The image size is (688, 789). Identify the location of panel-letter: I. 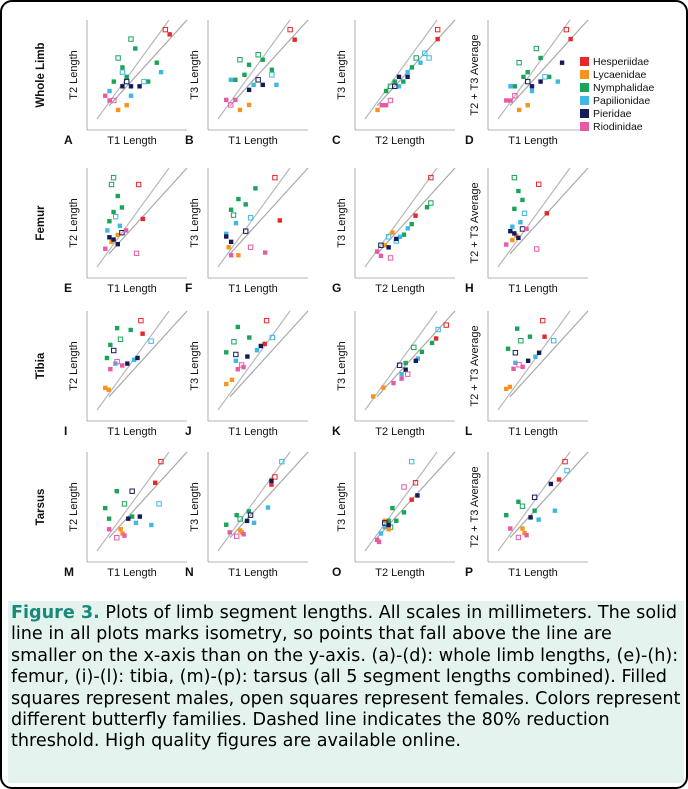
(65, 431).